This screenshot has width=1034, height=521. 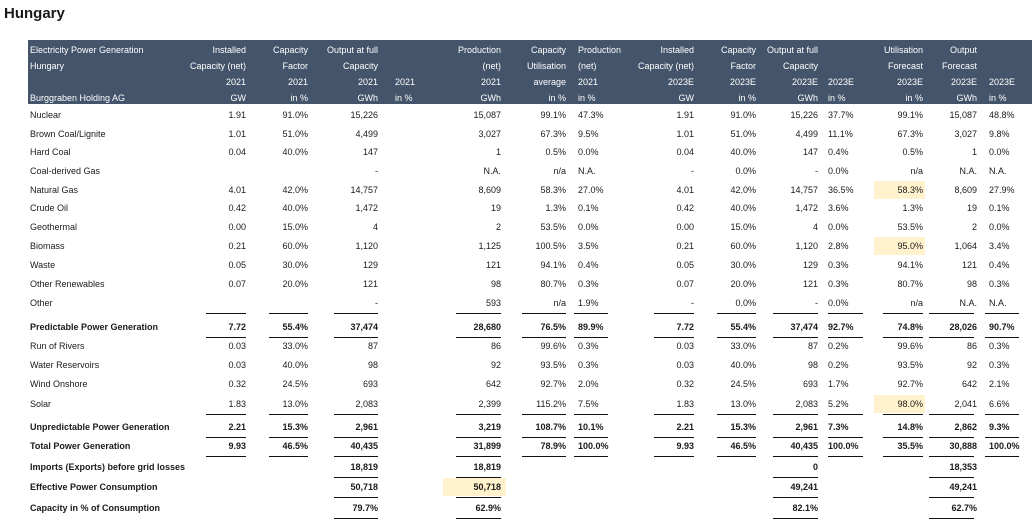 What do you see at coordinates (237, 246) in the screenshot?
I see `table-cell: 0.21` at bounding box center [237, 246].